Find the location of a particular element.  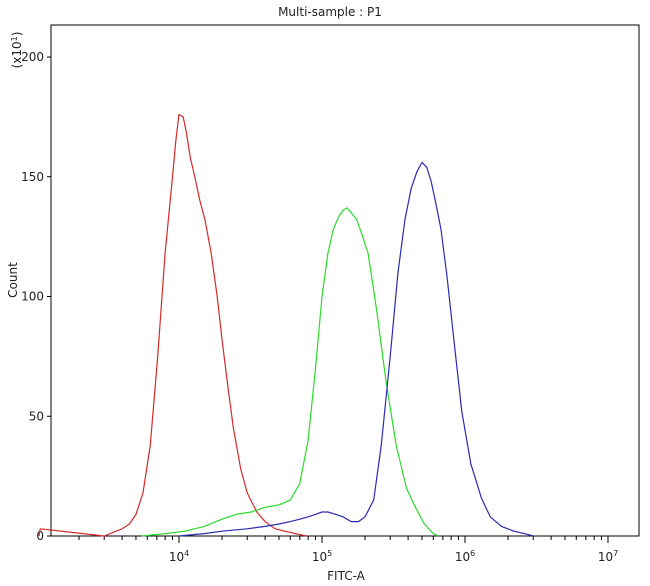

x-axis-ticks: 10⁴ 10⁵ 10⁶ 10⁷ is located at coordinates (348, 550).